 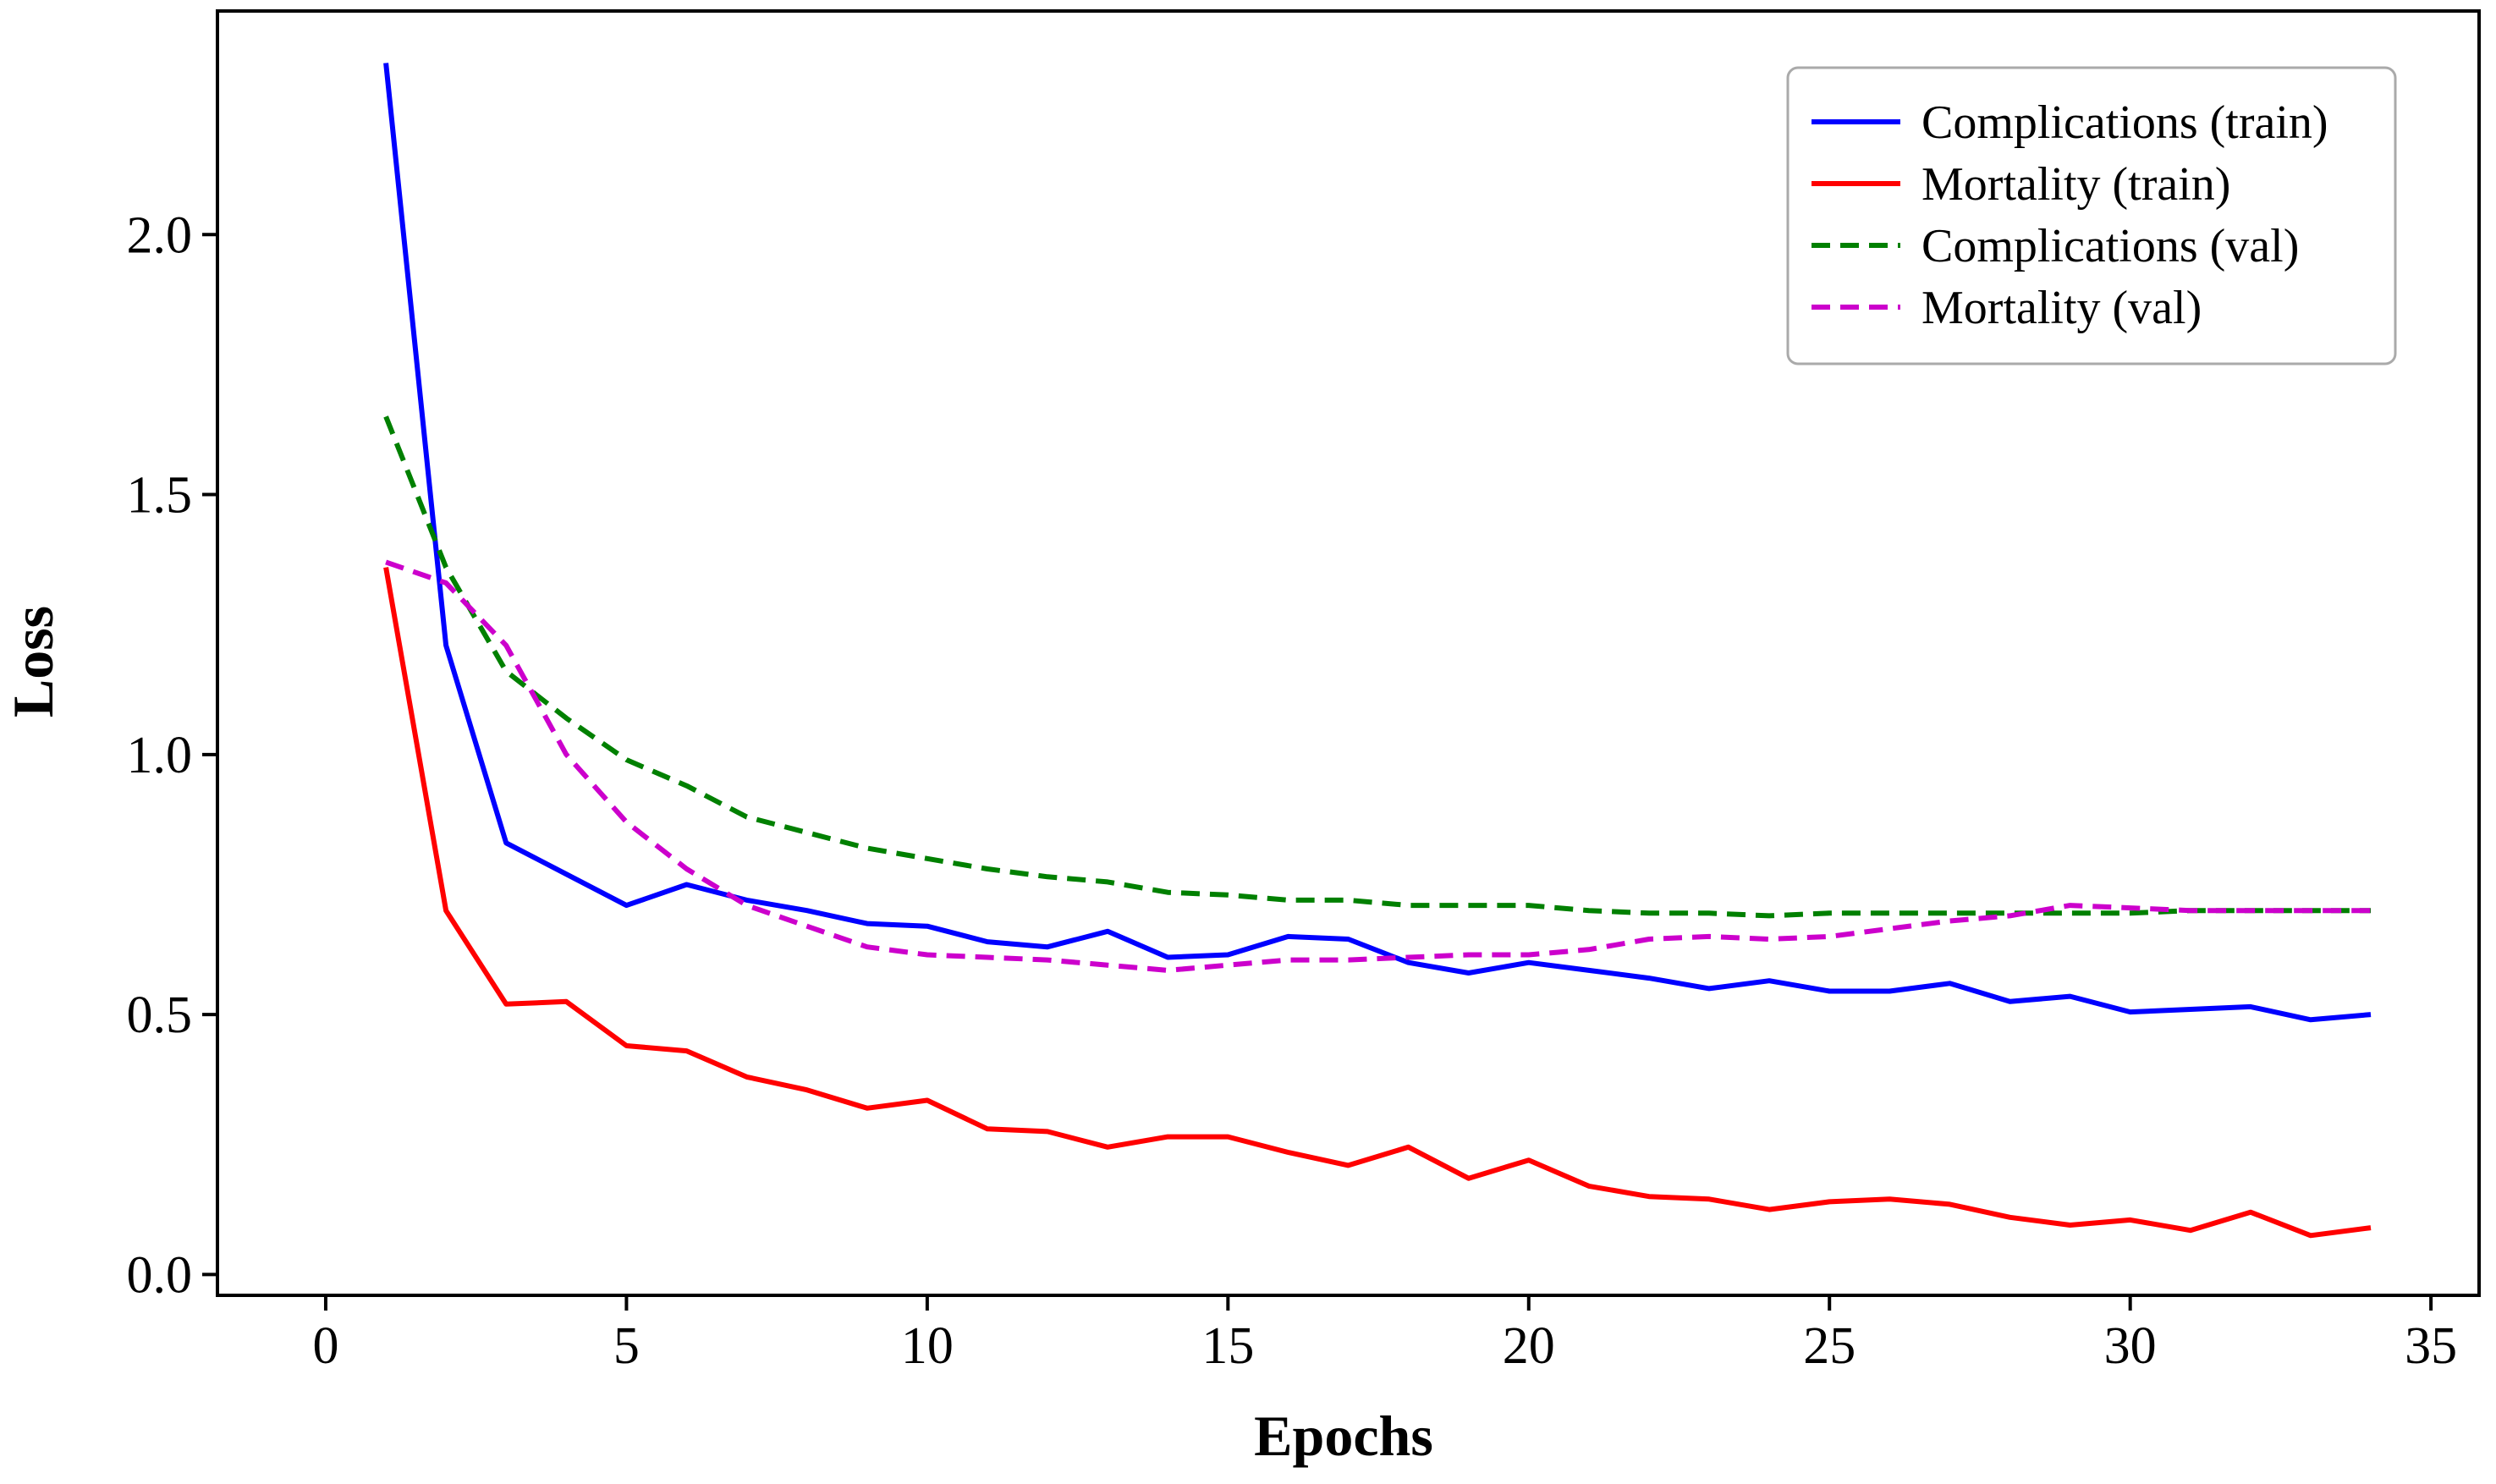 What do you see at coordinates (325, 1346) in the screenshot?
I see `x-tick-label: 0` at bounding box center [325, 1346].